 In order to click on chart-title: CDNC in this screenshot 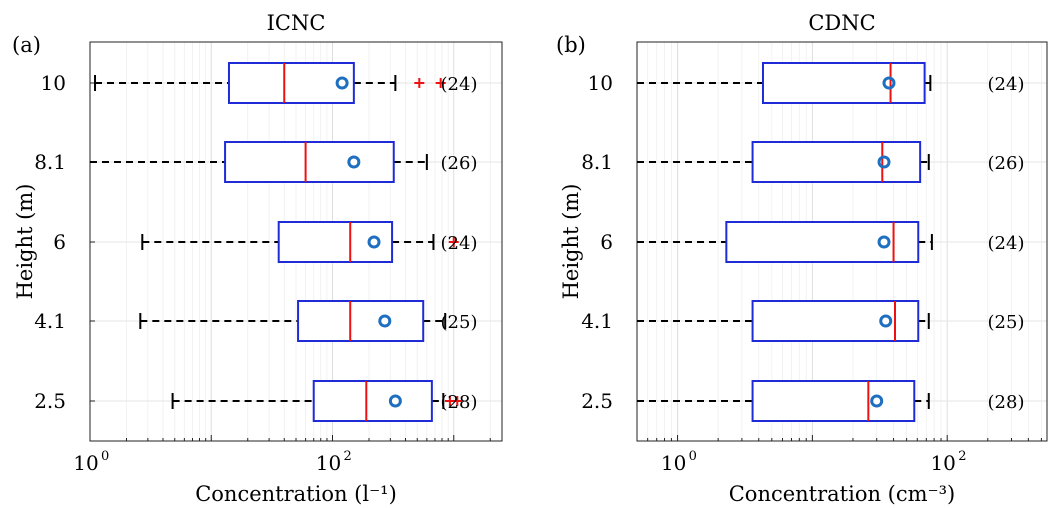, I will do `click(841, 23)`.